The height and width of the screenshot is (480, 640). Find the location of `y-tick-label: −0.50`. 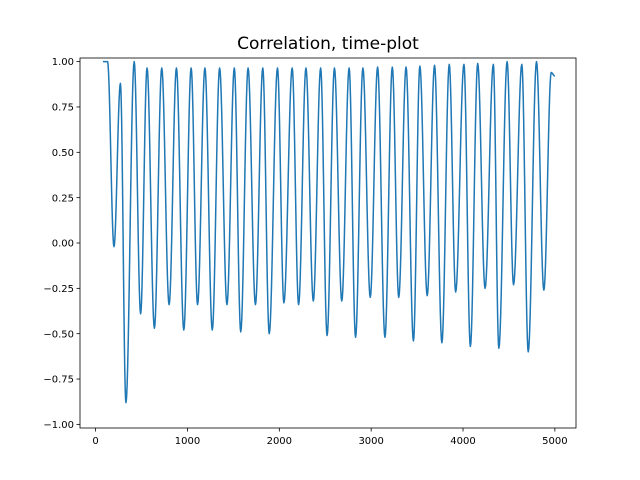

y-tick-label: −0.50 is located at coordinates (58, 334).